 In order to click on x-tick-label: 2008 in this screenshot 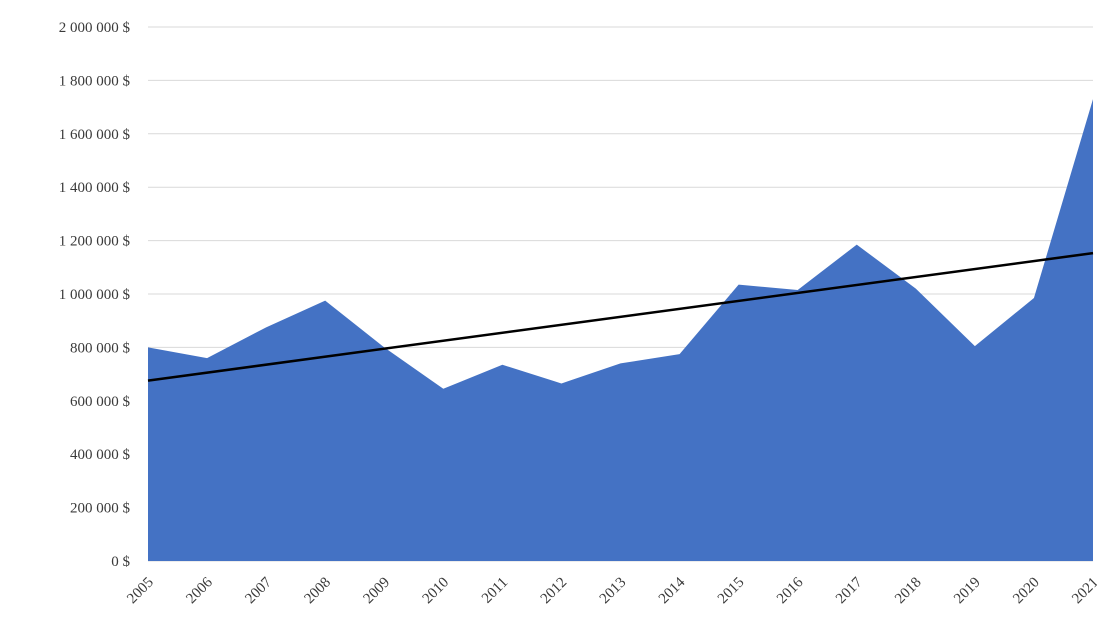, I will do `click(317, 591)`.